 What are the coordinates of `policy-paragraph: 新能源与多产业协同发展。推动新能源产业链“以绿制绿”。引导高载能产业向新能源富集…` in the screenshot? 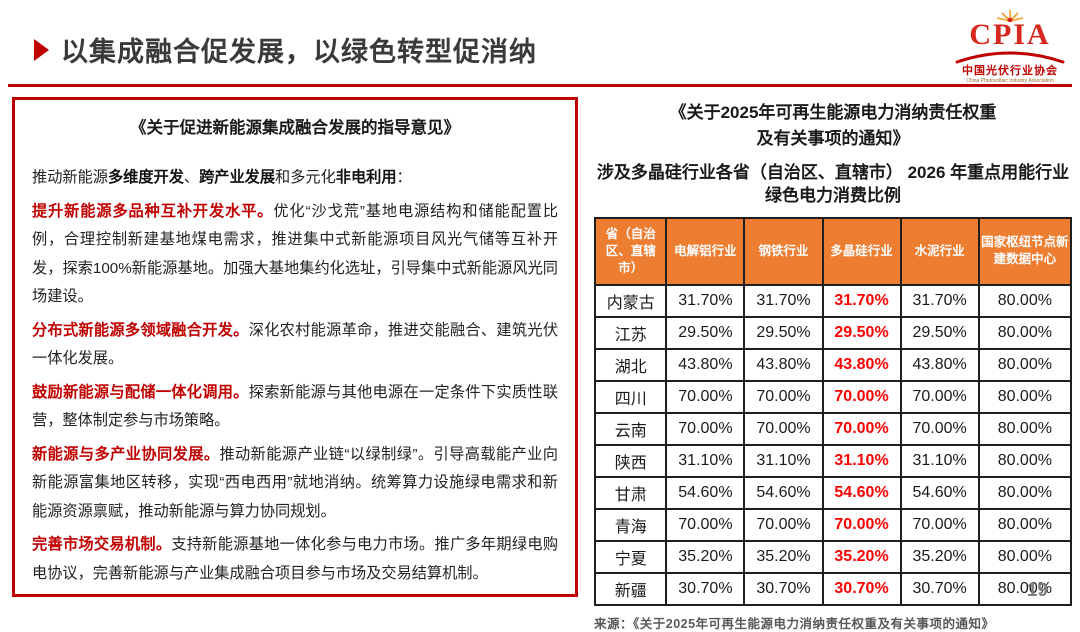 It's located at (295, 484).